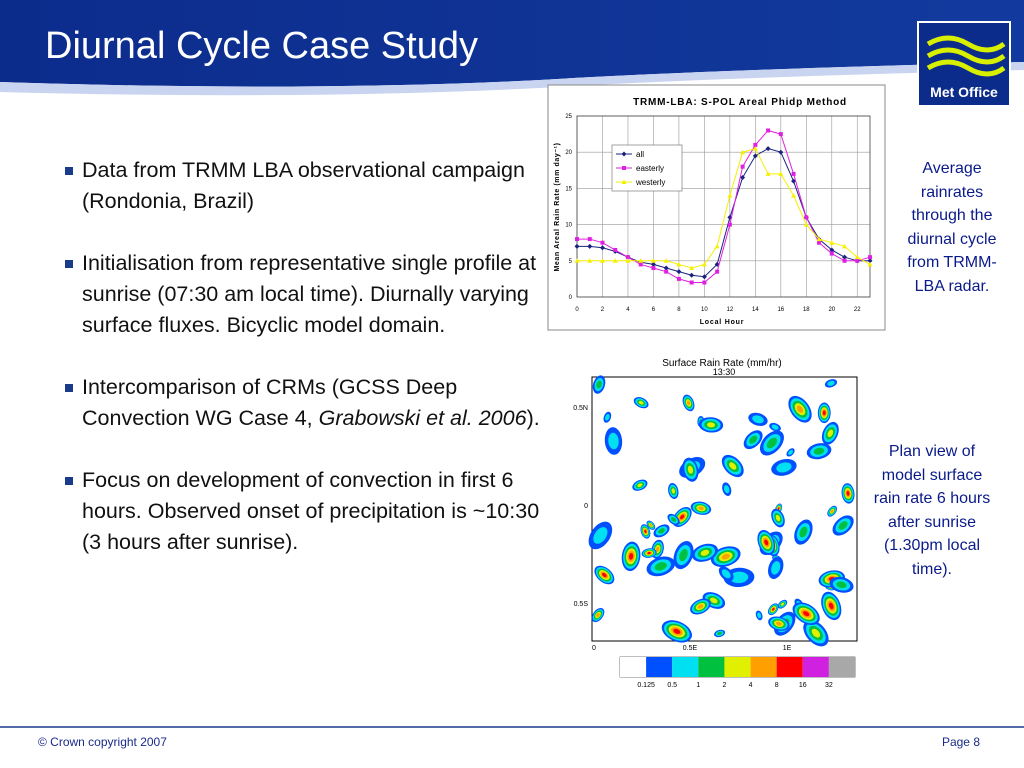  Describe the element at coordinates (261, 46) in the screenshot. I see `slide-title: Diurnal Cycle Case Study` at that location.